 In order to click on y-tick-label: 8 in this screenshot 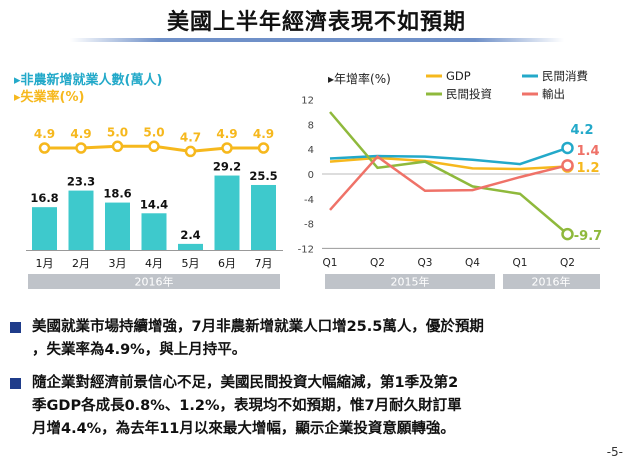, I will do `click(311, 125)`.